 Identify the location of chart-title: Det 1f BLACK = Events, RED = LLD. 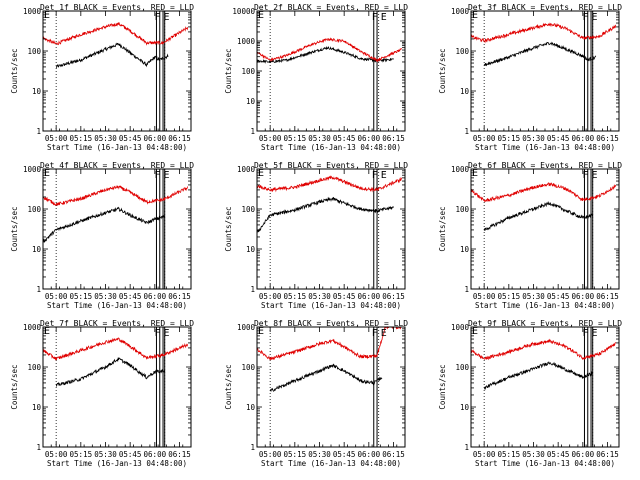
(117, 7).